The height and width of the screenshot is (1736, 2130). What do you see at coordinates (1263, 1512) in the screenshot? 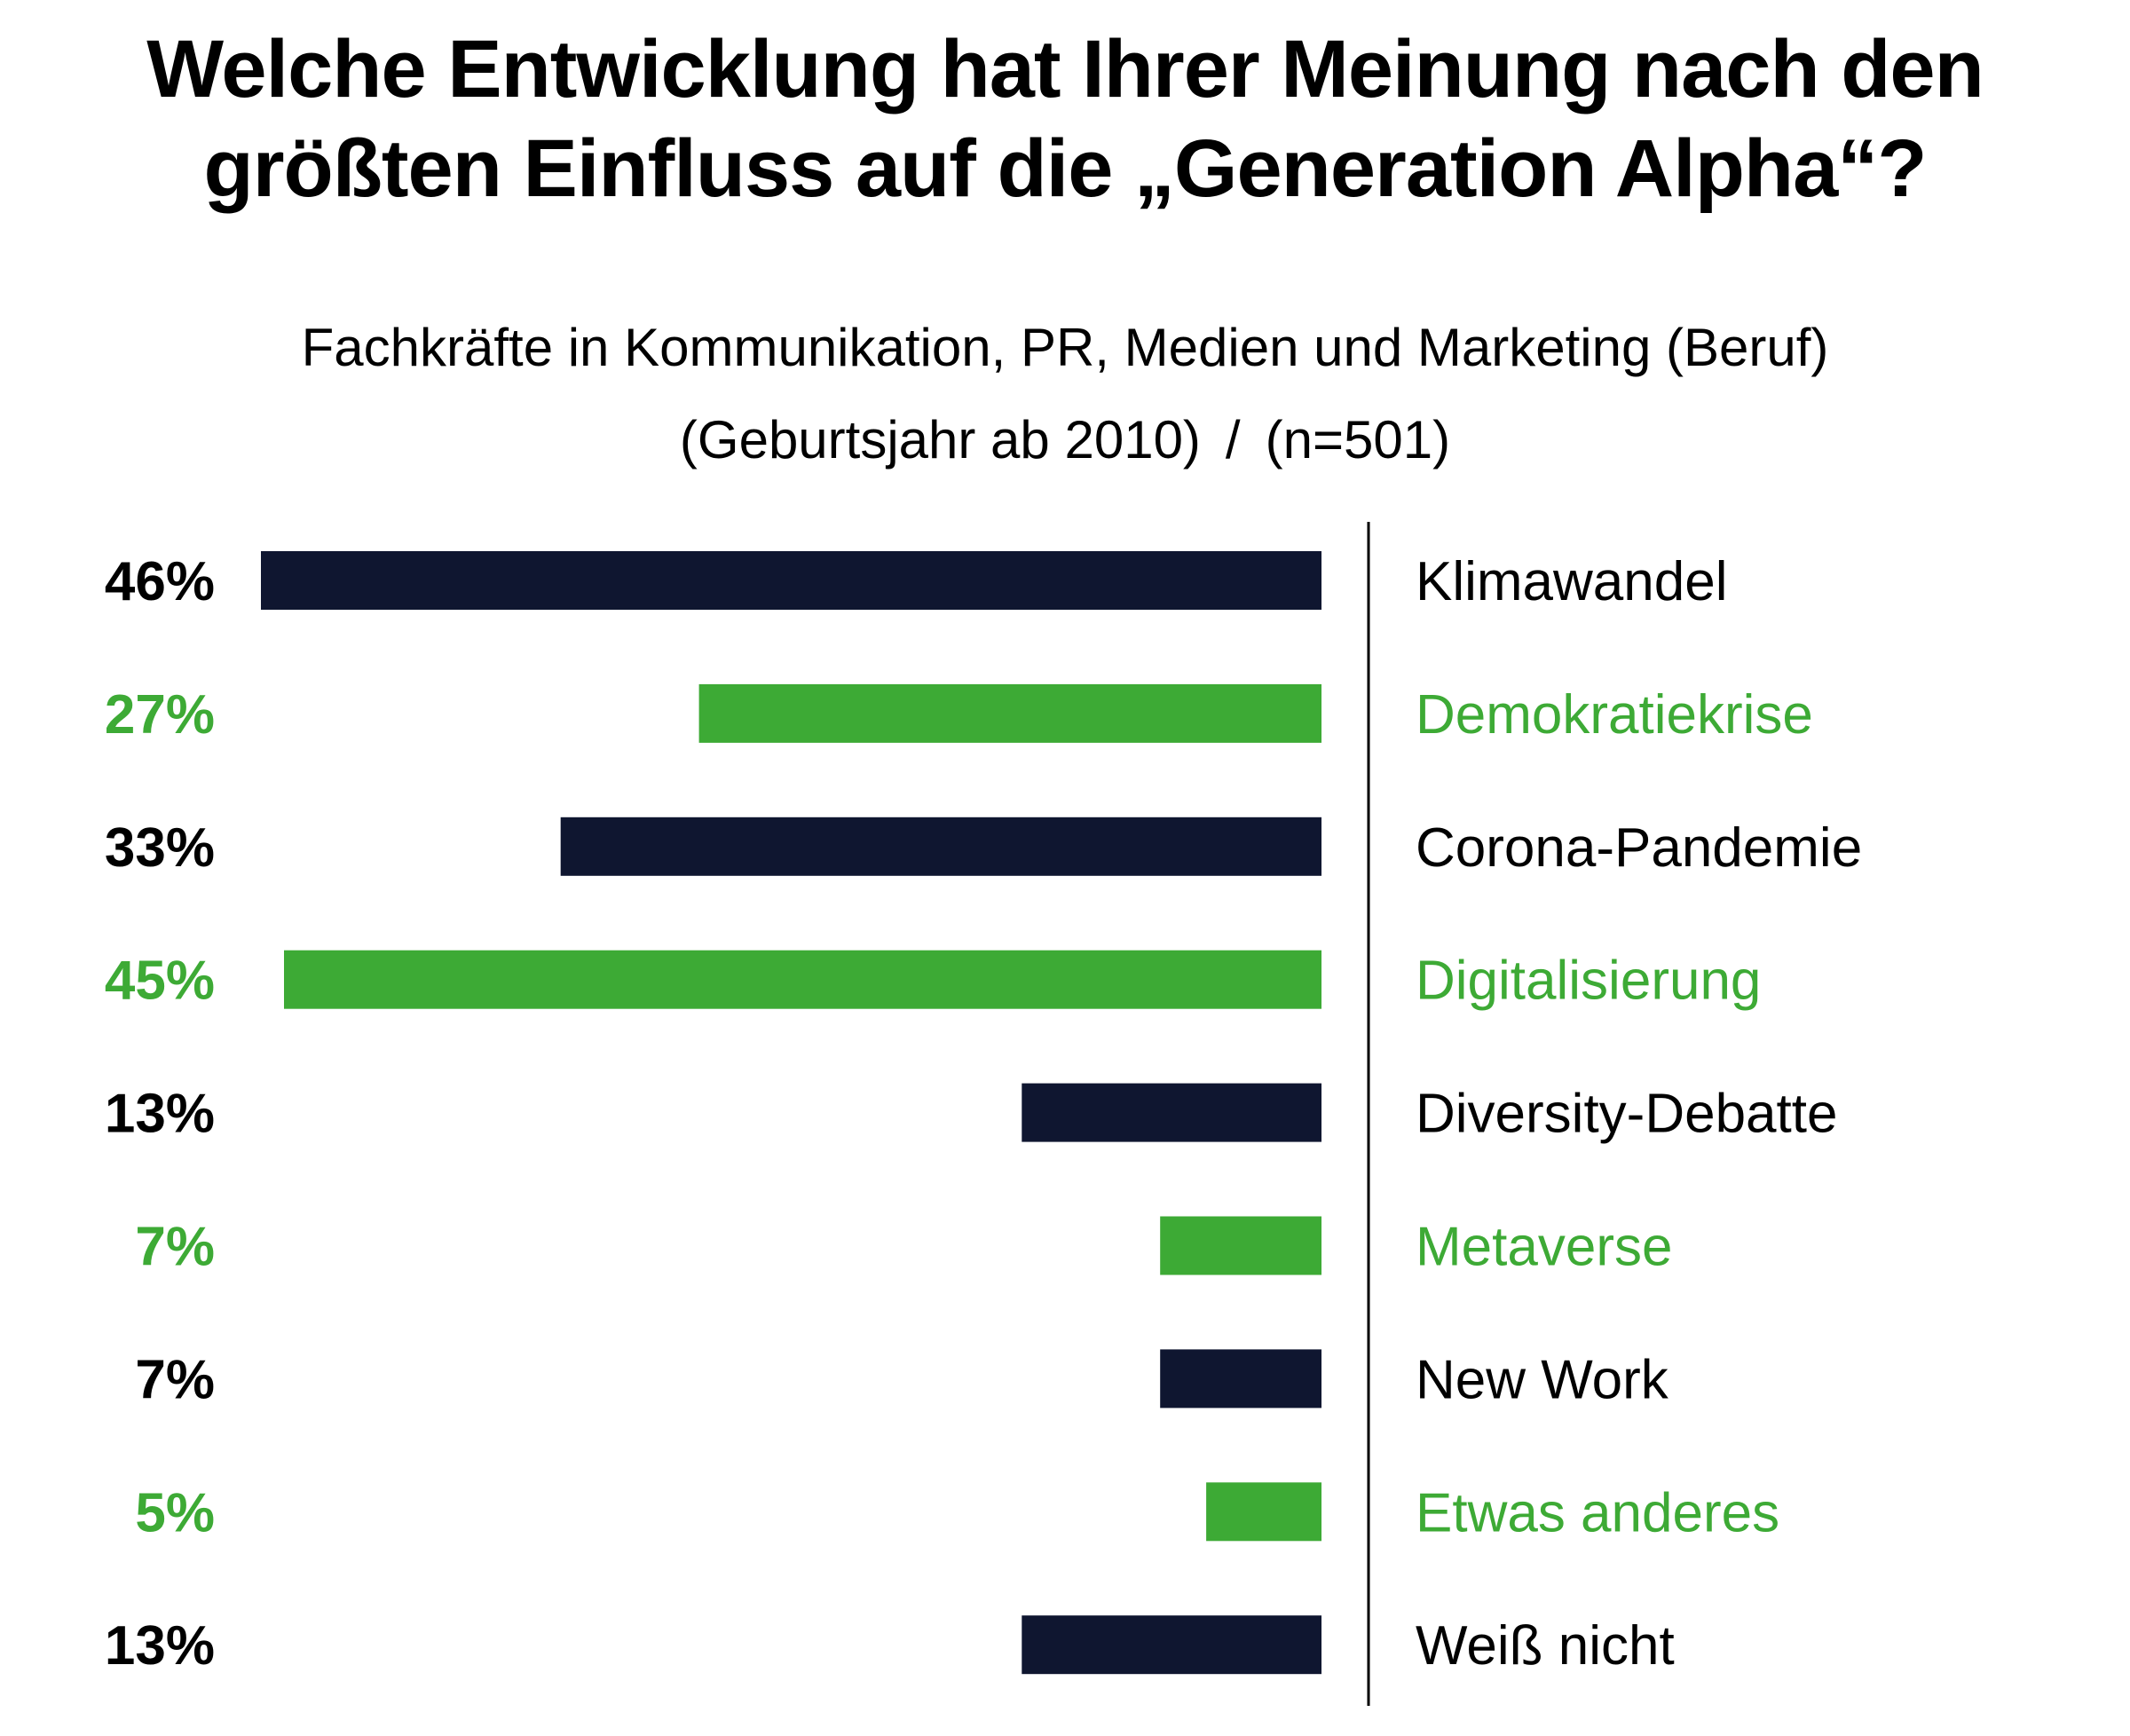
I see `bar-etwas-anderes` at bounding box center [1263, 1512].